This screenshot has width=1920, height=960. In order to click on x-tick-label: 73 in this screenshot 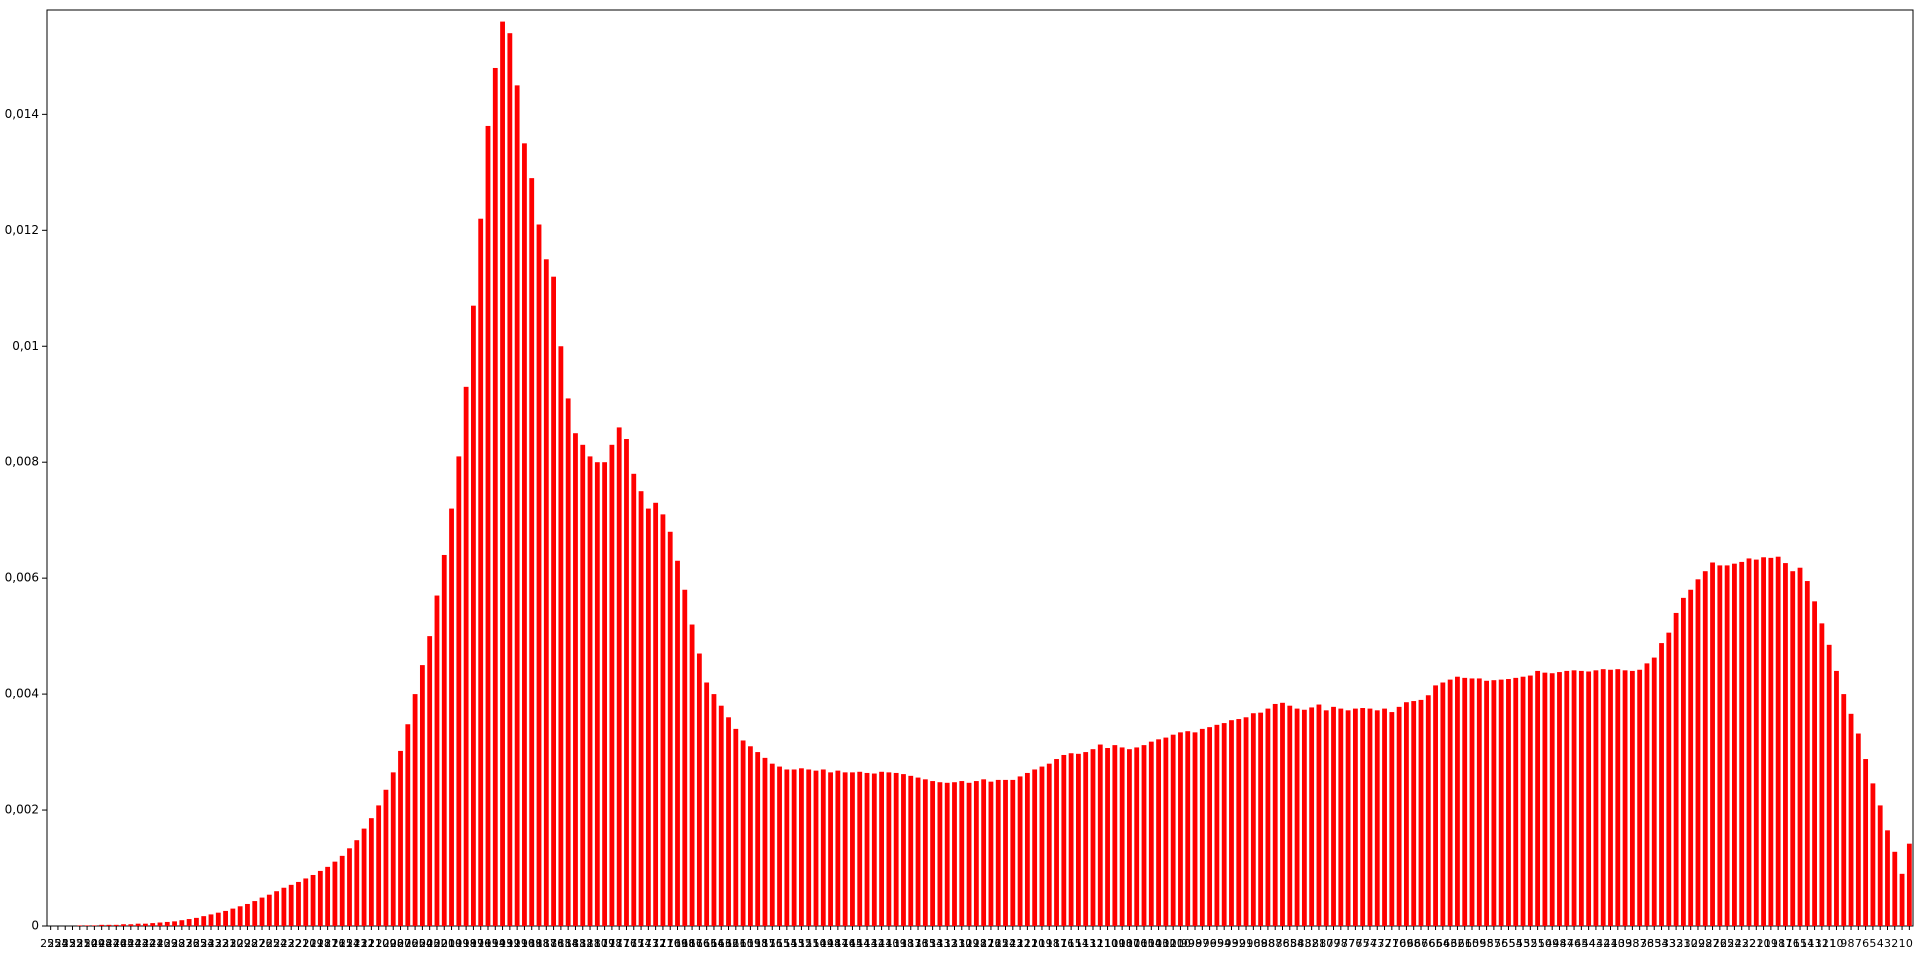, I will do `click(1377, 943)`.